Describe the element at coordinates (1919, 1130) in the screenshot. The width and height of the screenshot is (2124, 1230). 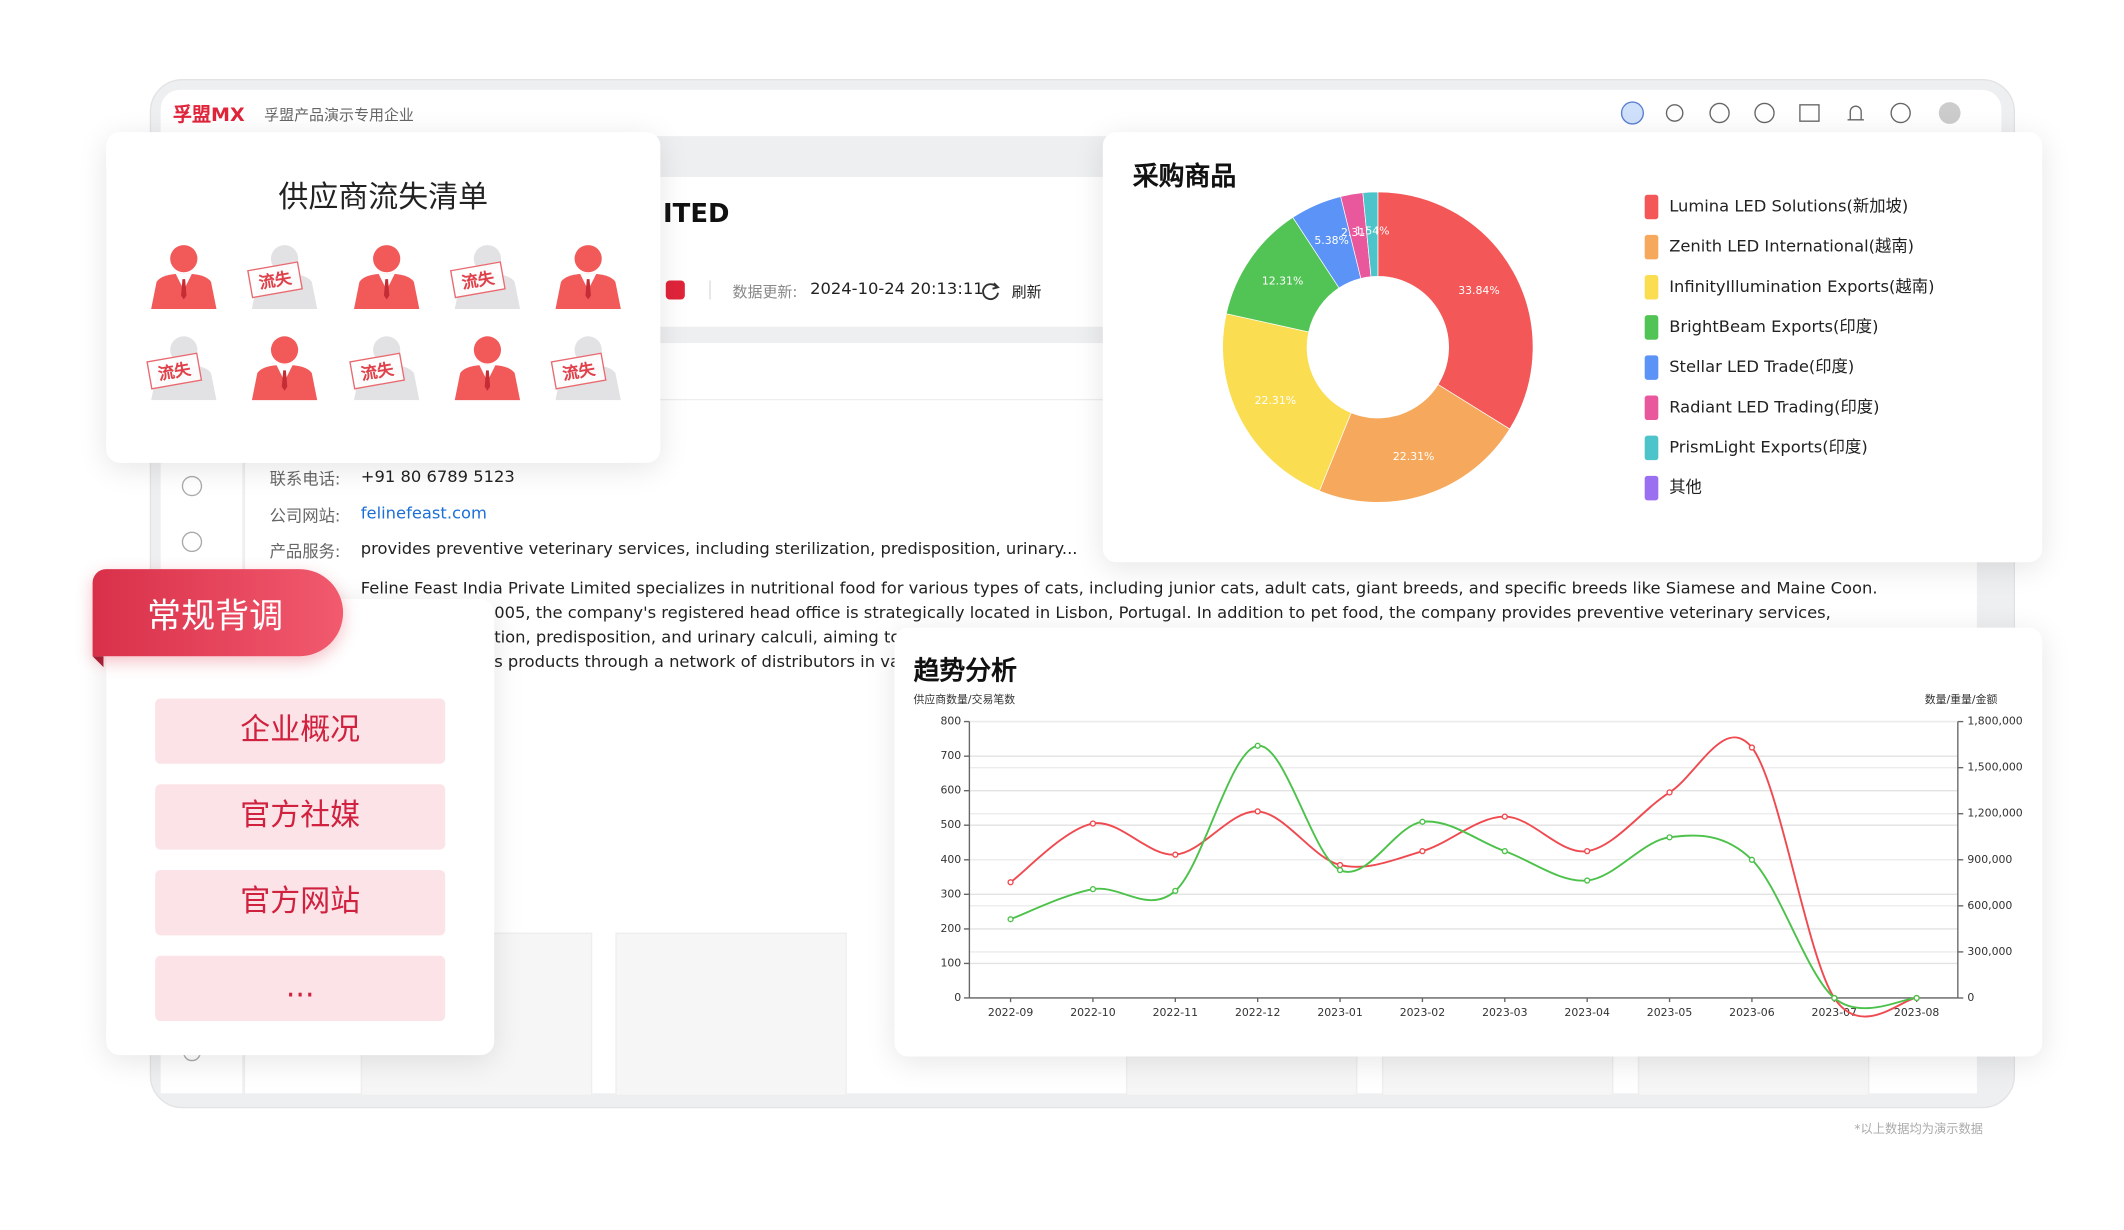
I see `footnote: *以上数据均为演示数据` at that location.